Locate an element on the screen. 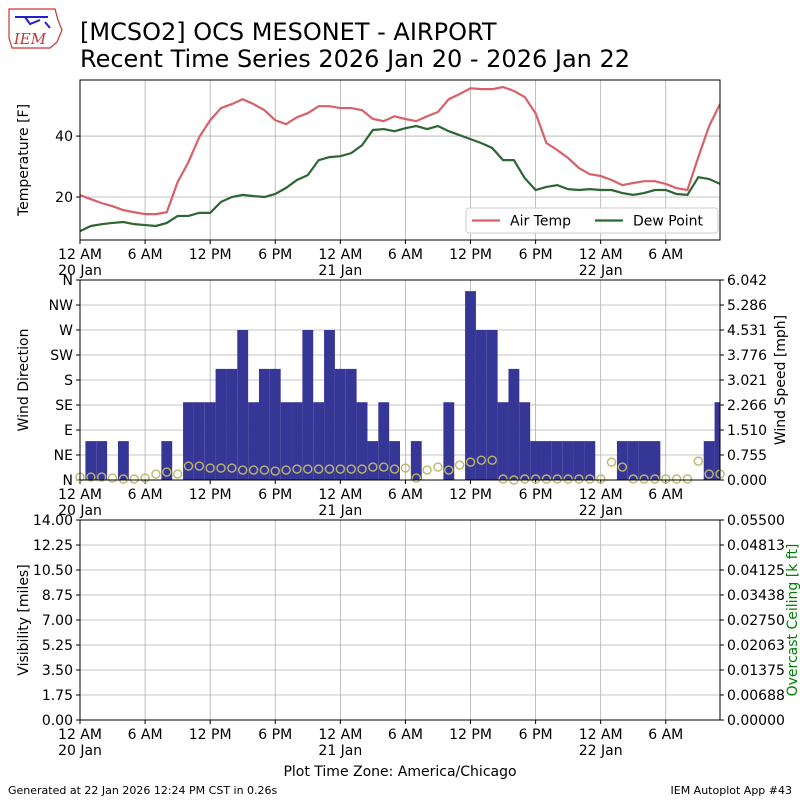 The image size is (800, 800). y-tick-label: 14.00 is located at coordinates (53, 521).